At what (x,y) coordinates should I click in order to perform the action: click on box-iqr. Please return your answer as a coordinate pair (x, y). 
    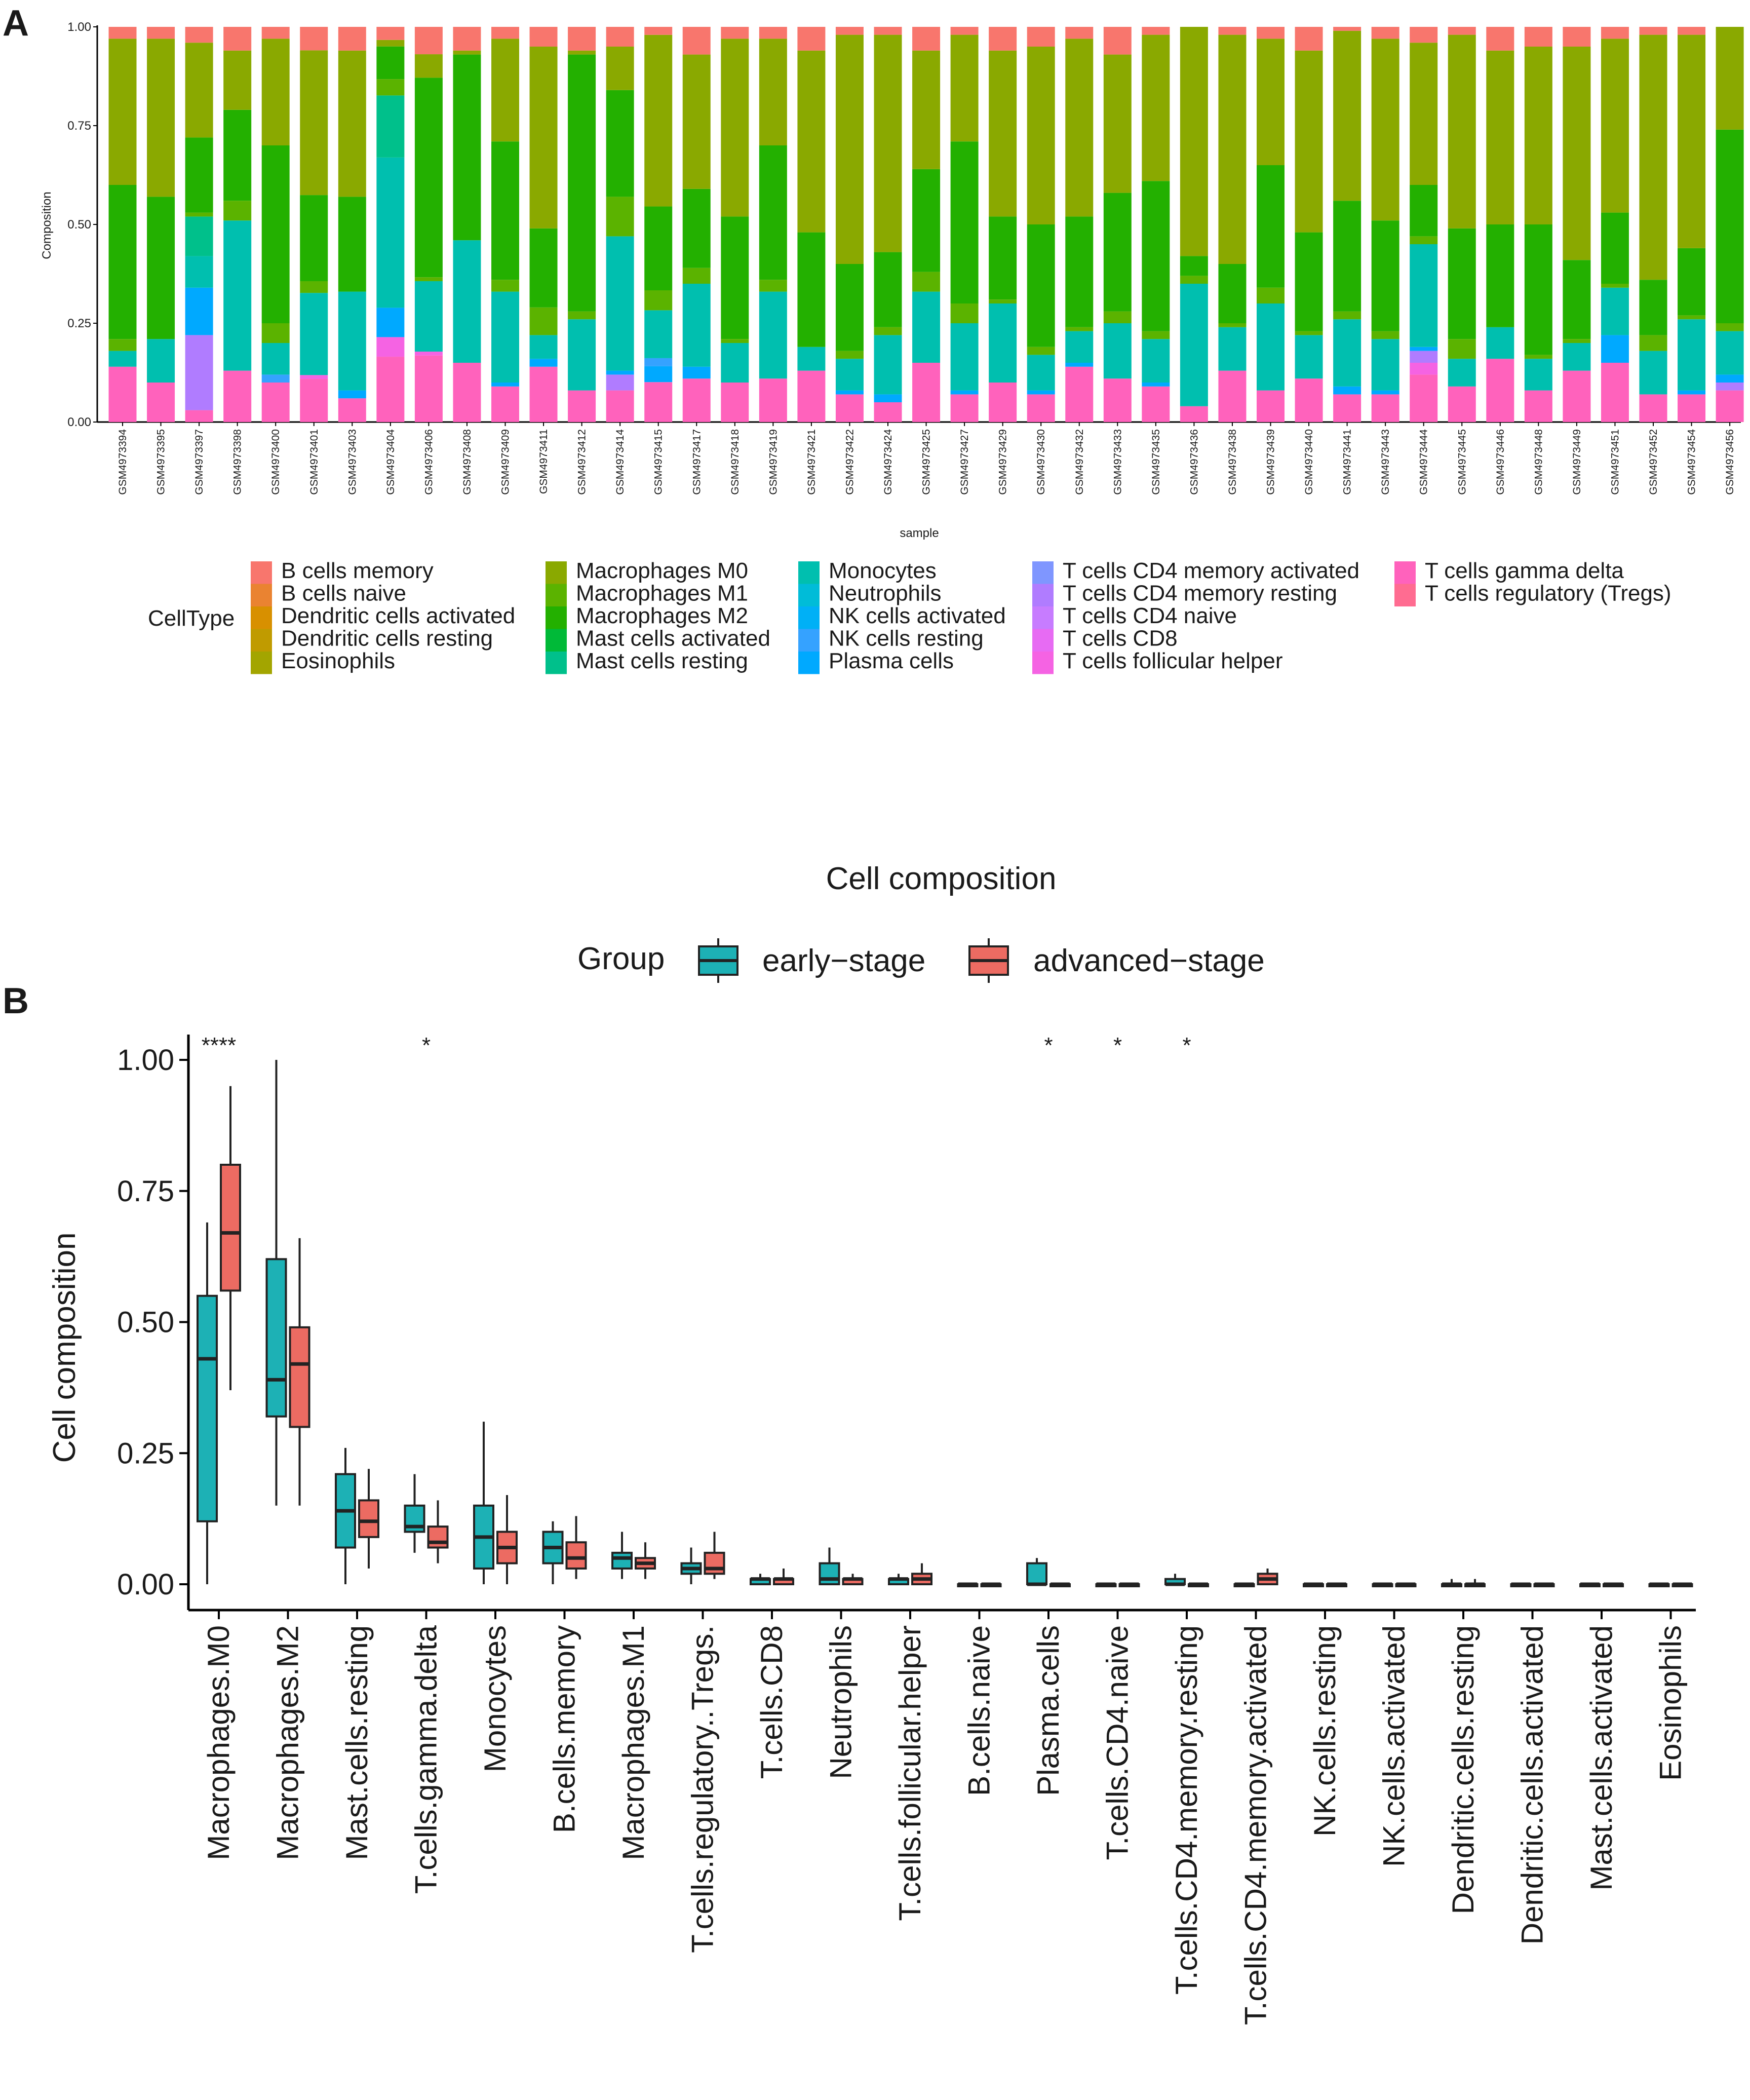
    Looking at the image, I should click on (1036, 1574).